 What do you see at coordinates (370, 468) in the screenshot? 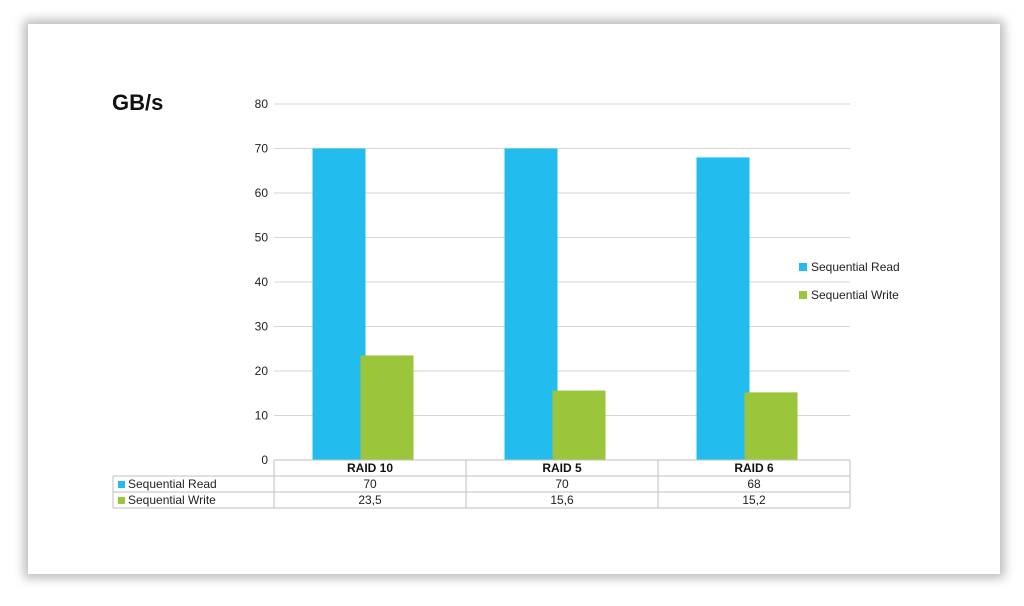
I see `x-category-label: RAID 10` at bounding box center [370, 468].